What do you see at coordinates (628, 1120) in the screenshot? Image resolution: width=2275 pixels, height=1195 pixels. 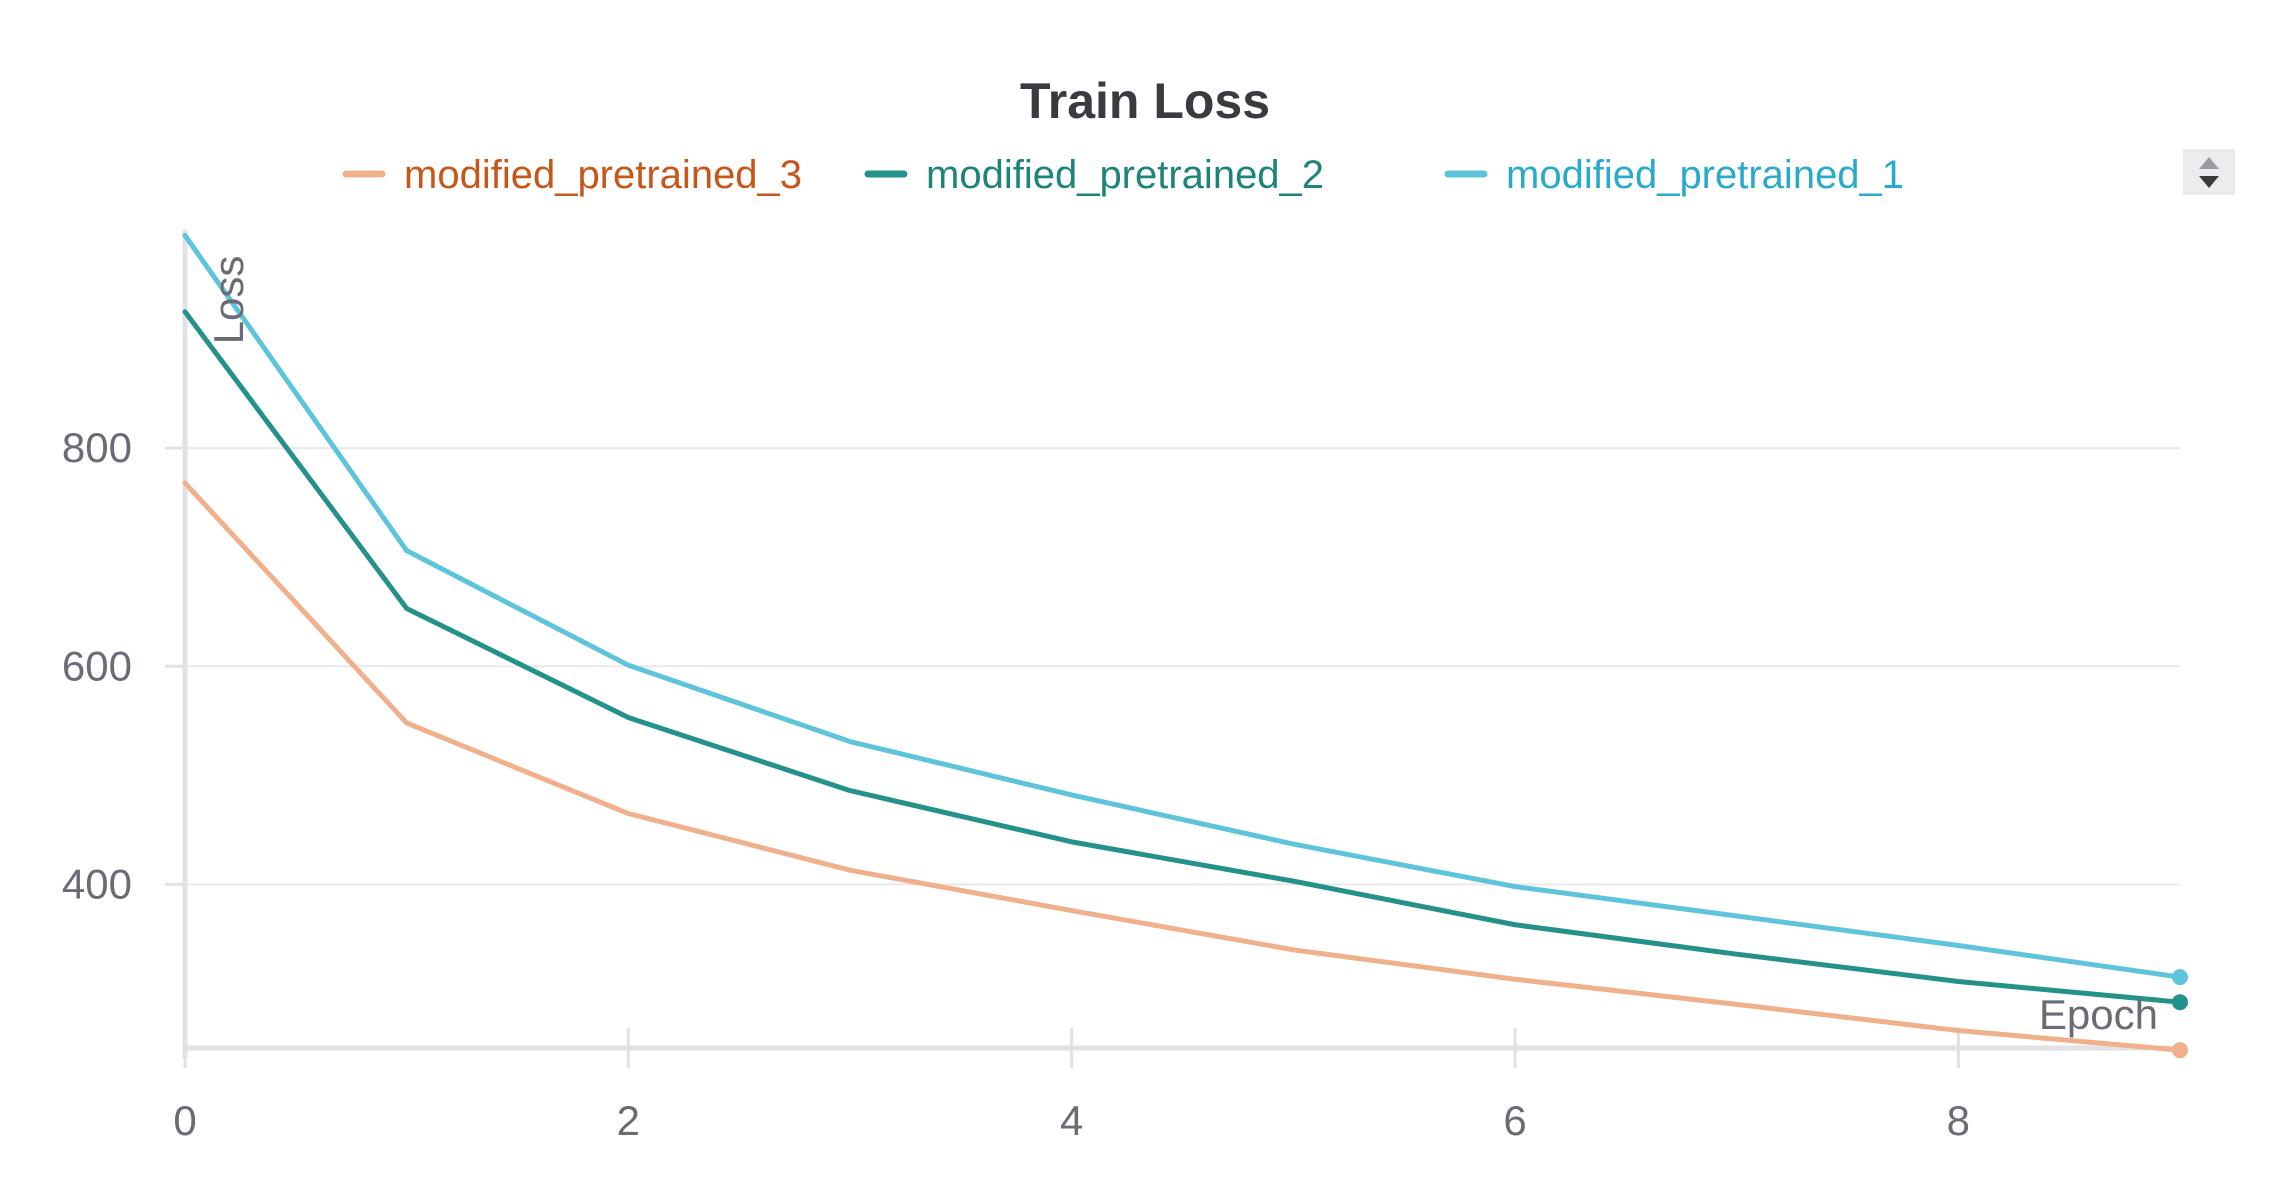 I see `x-tick-label: 2` at bounding box center [628, 1120].